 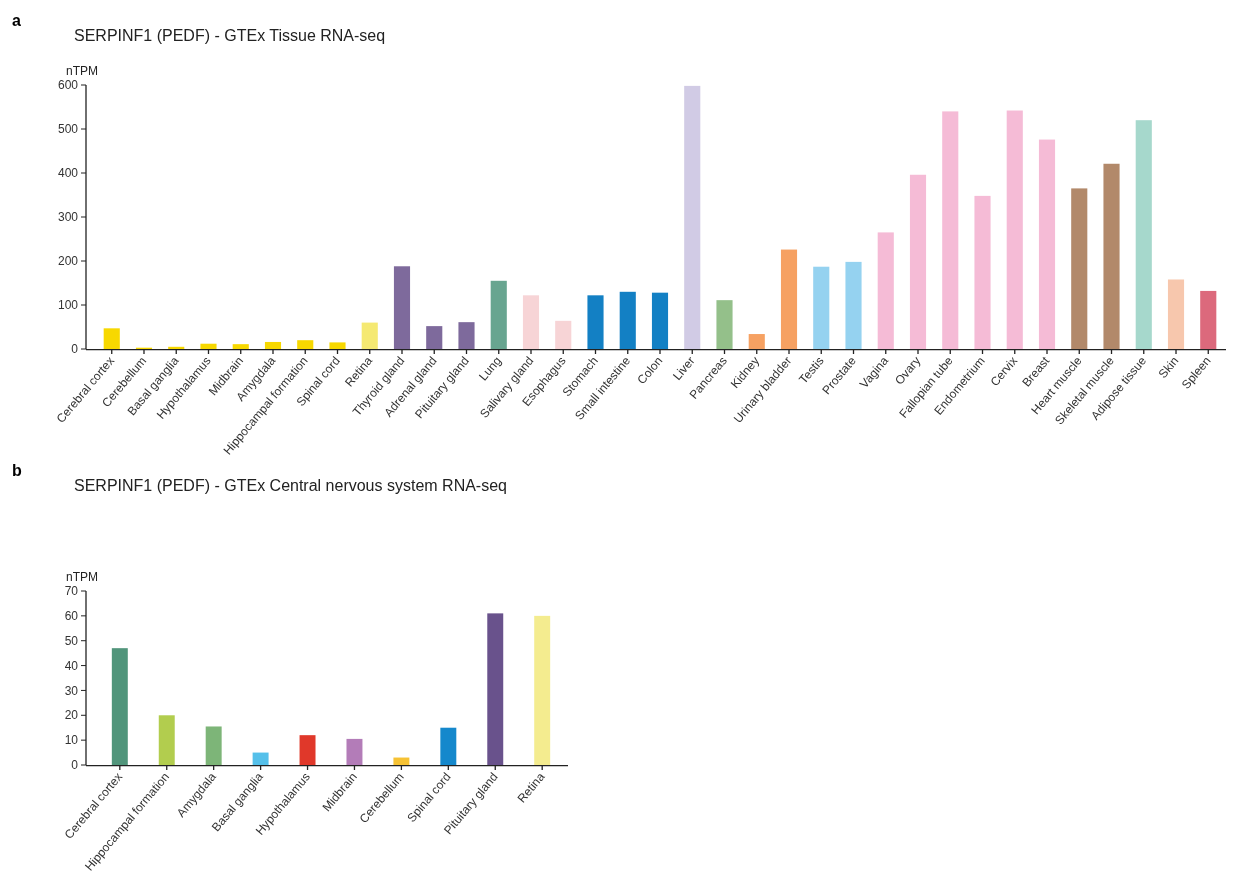 What do you see at coordinates (68, 305) in the screenshot?
I see `y-tick-label: 100` at bounding box center [68, 305].